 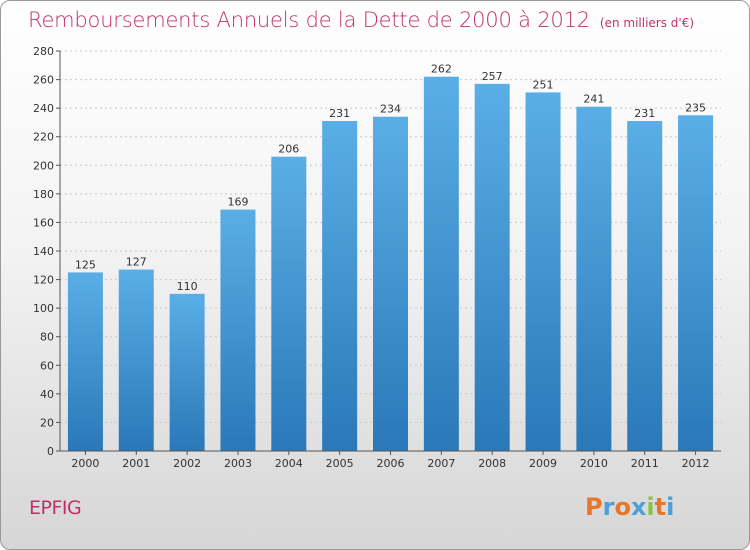 What do you see at coordinates (543, 463) in the screenshot?
I see `x-tick-label: 2009` at bounding box center [543, 463].